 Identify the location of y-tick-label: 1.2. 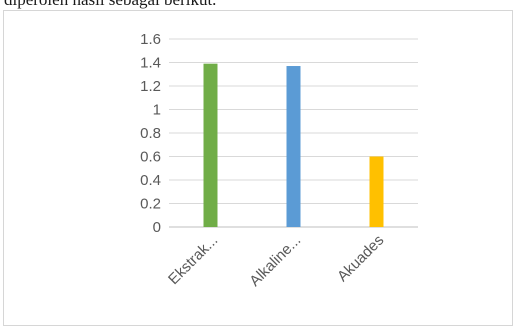
(150, 86).